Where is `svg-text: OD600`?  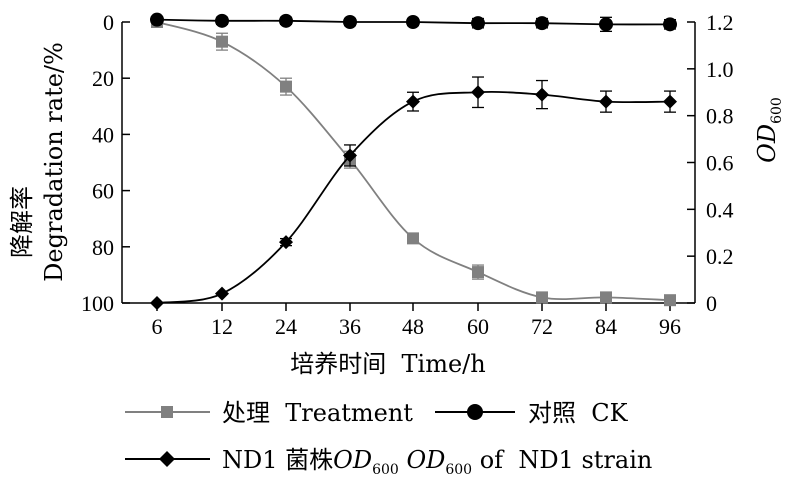 svg-text: OD600 is located at coordinates (769, 130).